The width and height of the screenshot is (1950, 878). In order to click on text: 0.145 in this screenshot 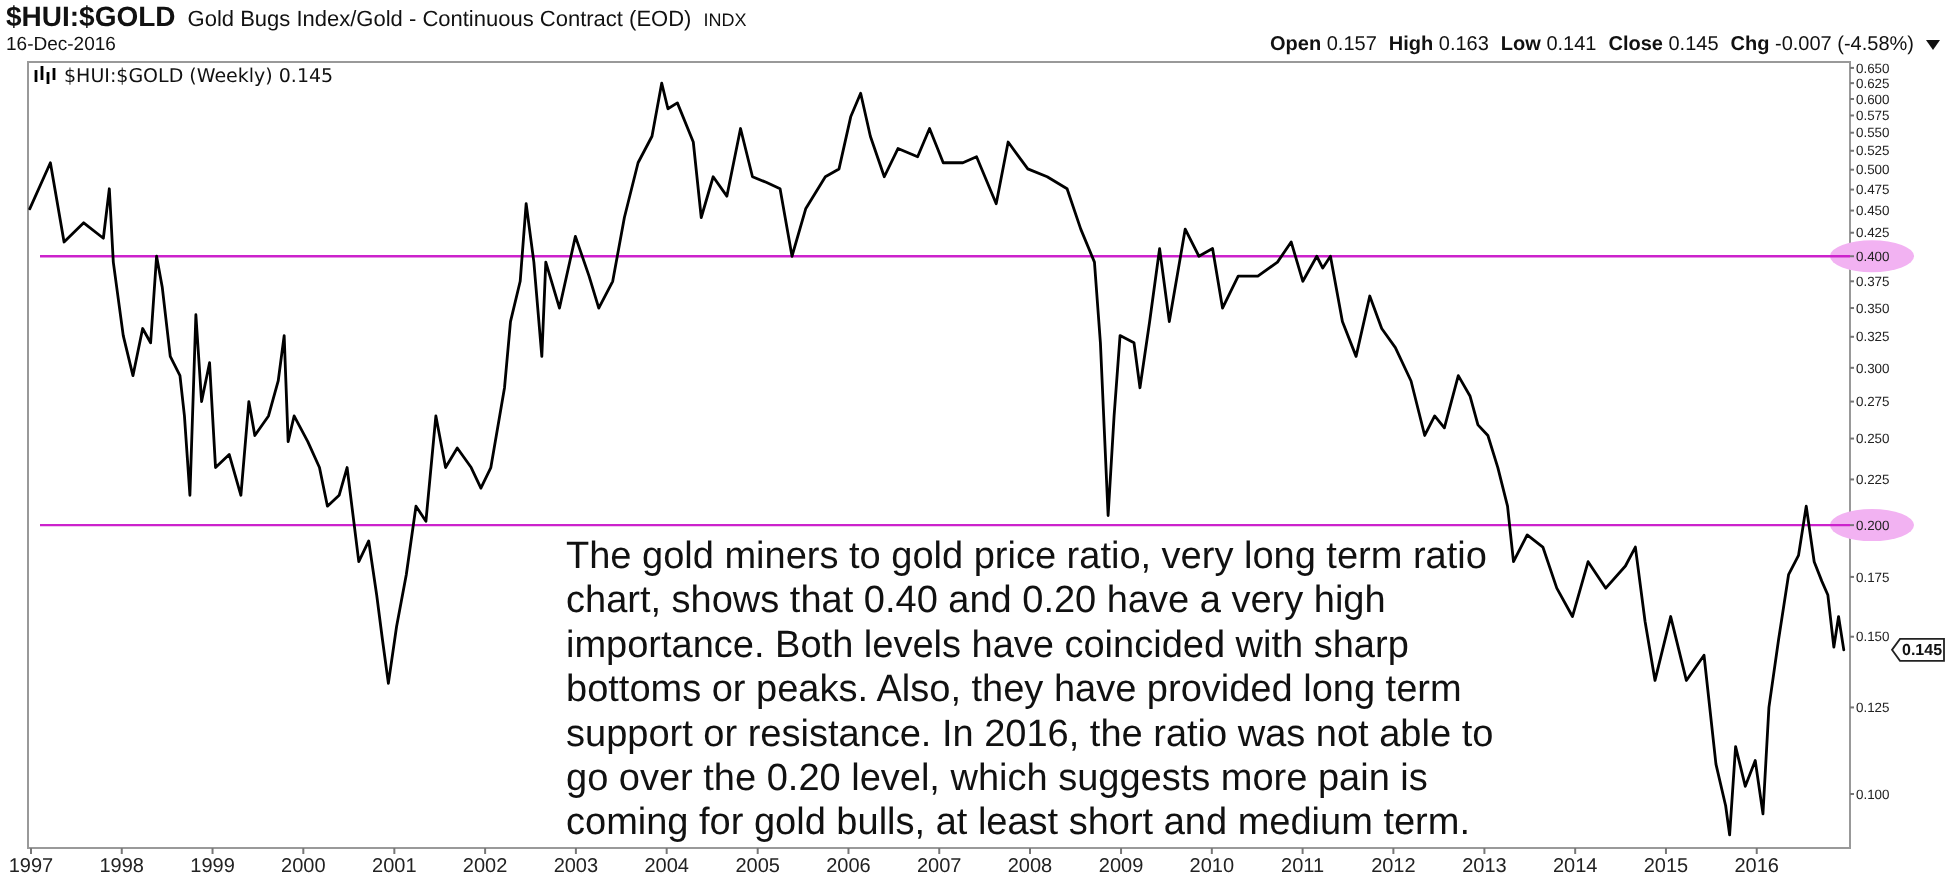, I will do `click(1923, 650)`.